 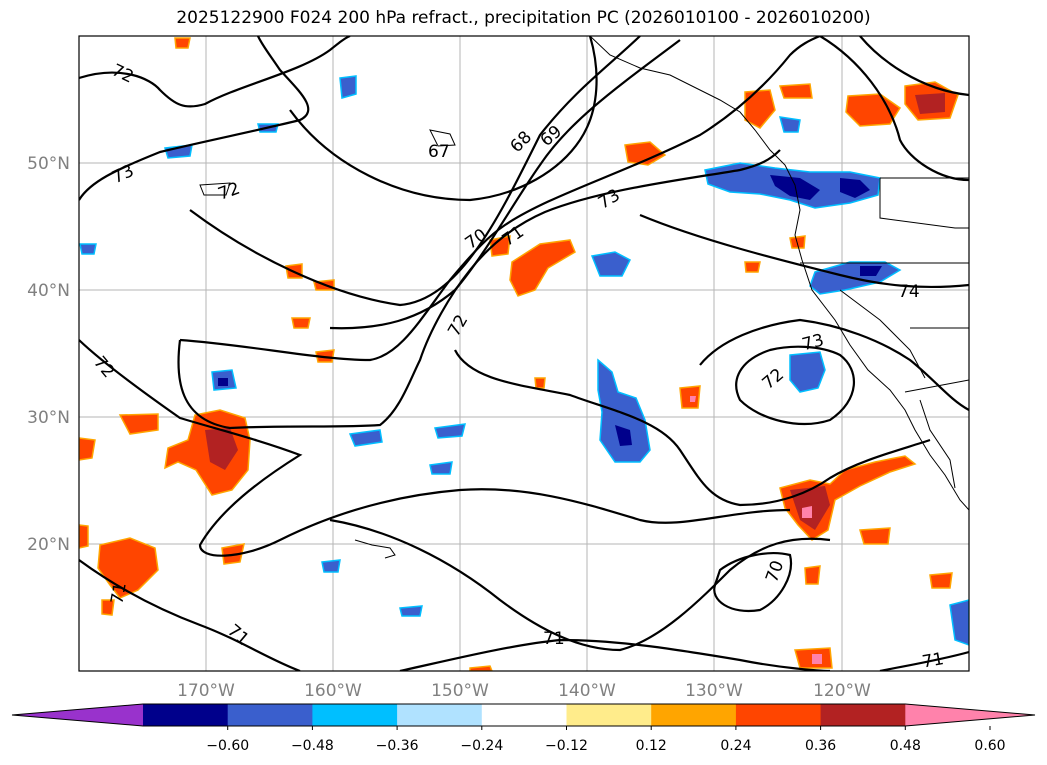 What do you see at coordinates (714, 691) in the screenshot?
I see `lon-label-130: 130°W` at bounding box center [714, 691].